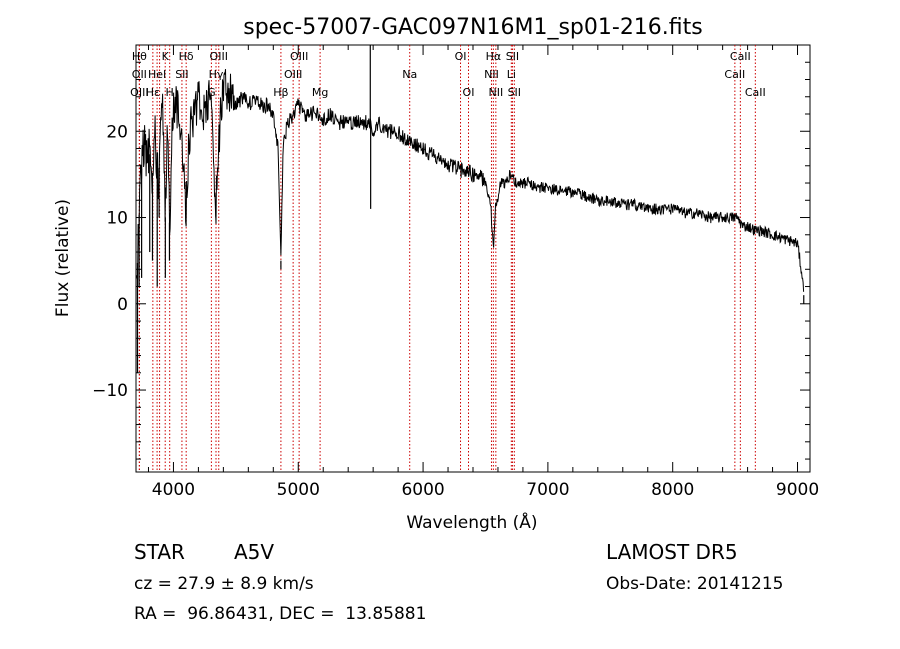  I want to click on x-tick-label: 4000, so click(173, 490).